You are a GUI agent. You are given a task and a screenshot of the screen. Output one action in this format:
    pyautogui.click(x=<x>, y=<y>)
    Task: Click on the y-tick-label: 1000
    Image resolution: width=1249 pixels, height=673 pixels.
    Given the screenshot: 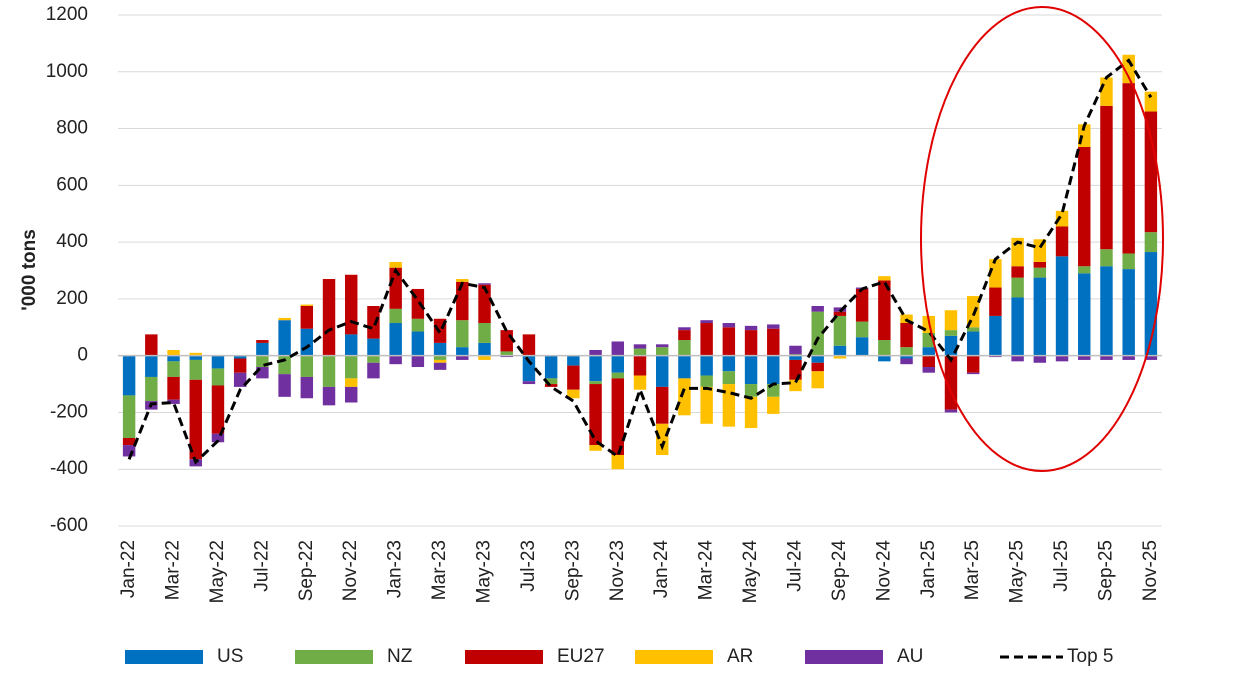 What is the action you would take?
    pyautogui.click(x=67, y=71)
    